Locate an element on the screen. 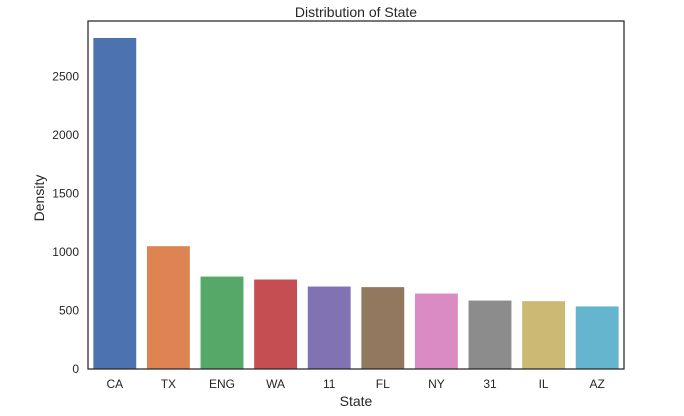  y-tick-label: 500 is located at coordinates (69, 311).